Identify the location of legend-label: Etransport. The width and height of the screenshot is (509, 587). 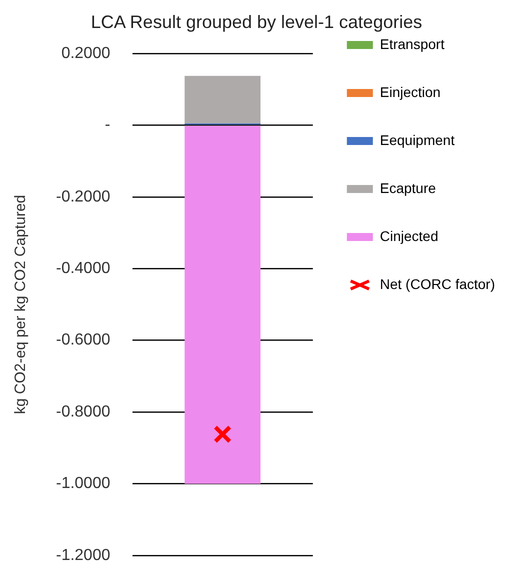
(412, 44).